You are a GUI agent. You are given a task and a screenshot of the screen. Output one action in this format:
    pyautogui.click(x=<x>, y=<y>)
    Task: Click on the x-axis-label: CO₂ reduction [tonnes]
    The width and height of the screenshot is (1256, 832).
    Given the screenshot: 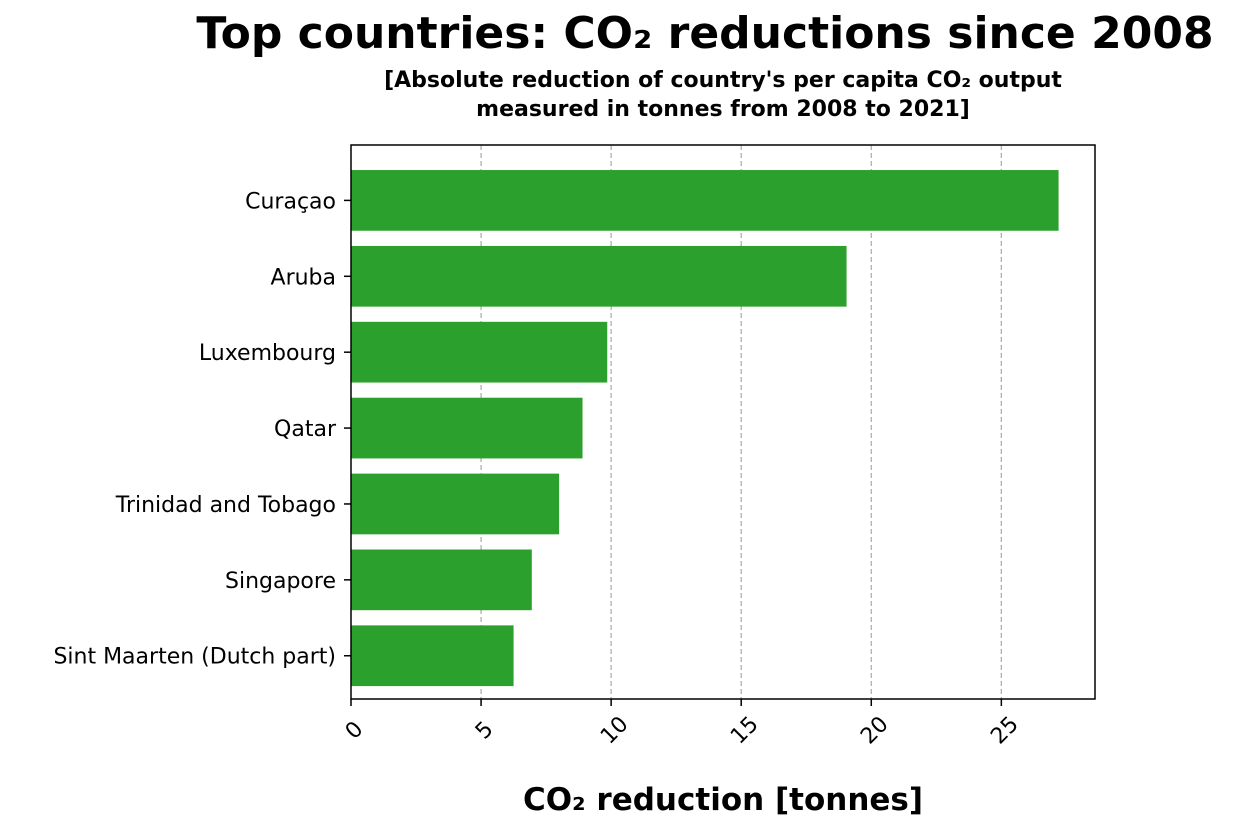 What is the action you would take?
    pyautogui.click(x=723, y=800)
    